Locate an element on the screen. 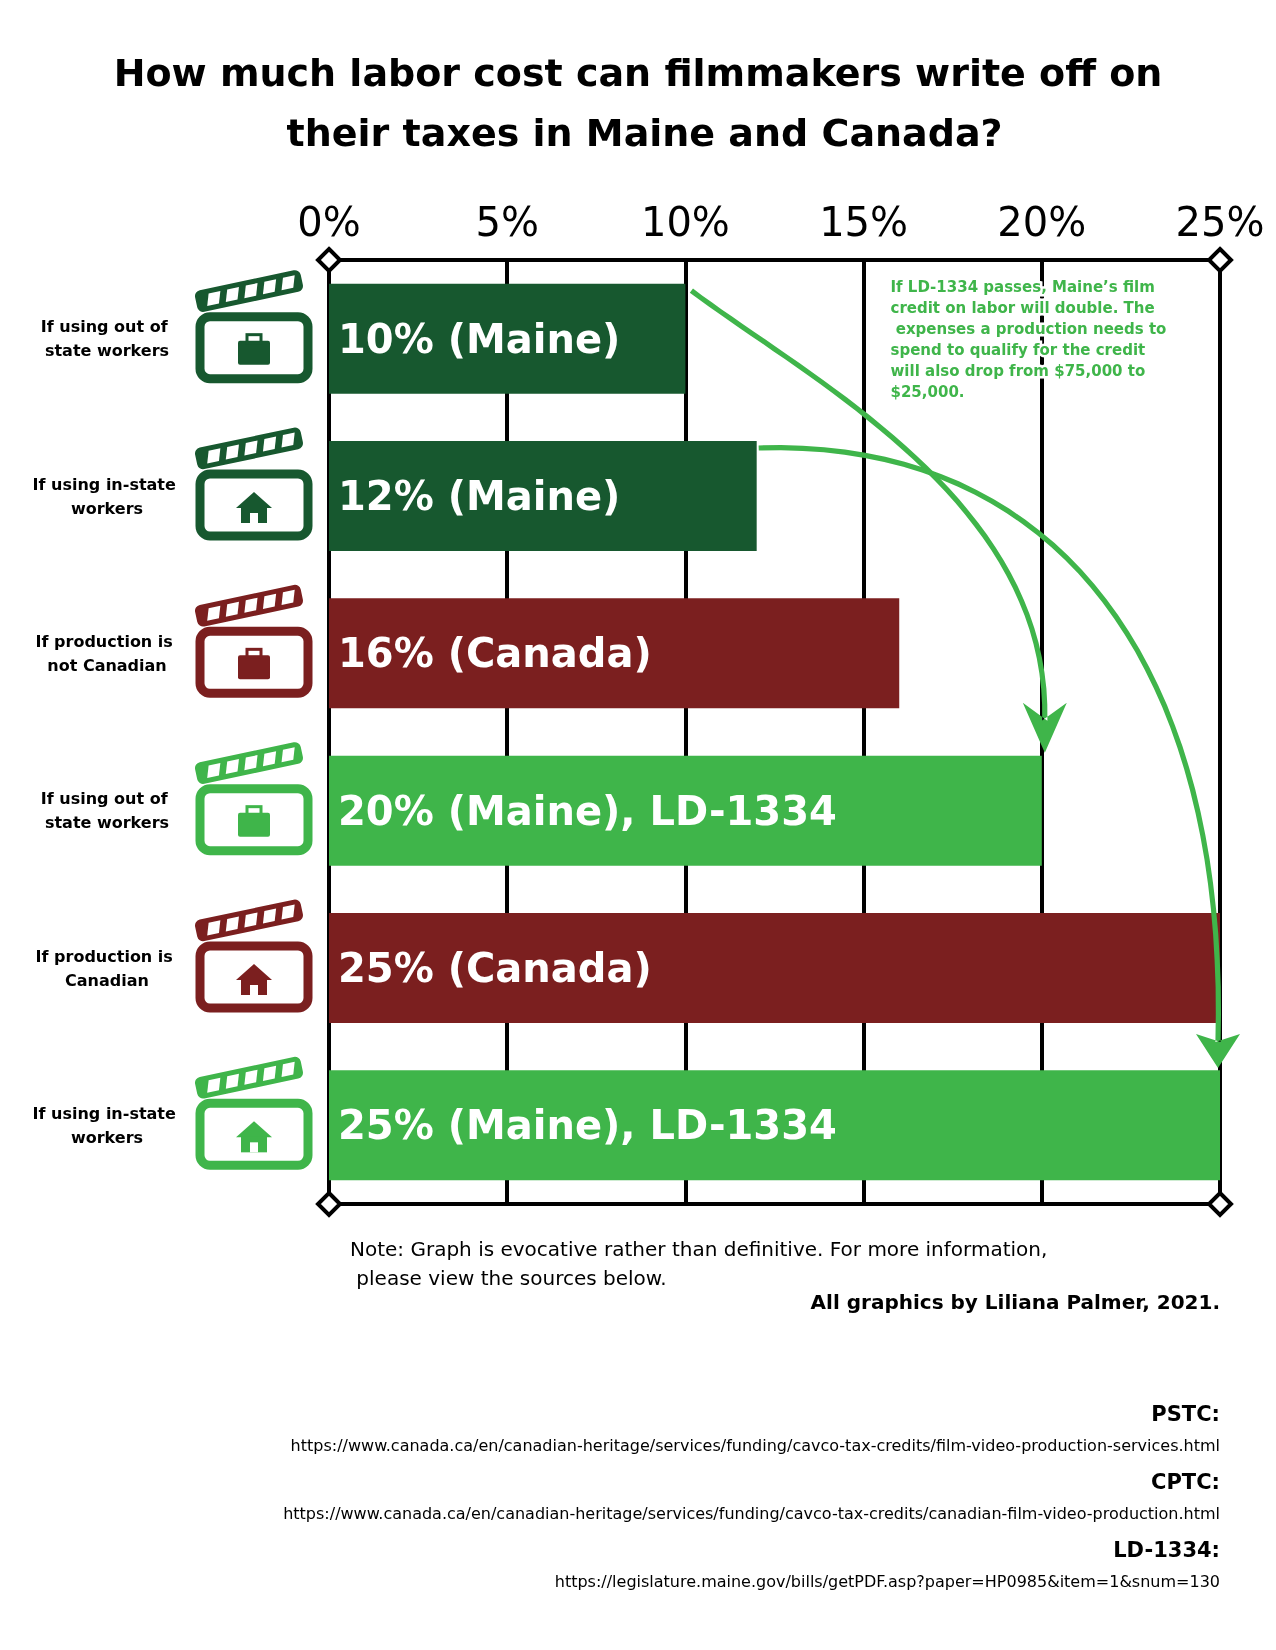 Image resolution: width=1276 pixels, height=1650 pixels. text: Note: Graph is evocative rather than definitive. For more information, please view the sources below. is located at coordinates (699, 1263).